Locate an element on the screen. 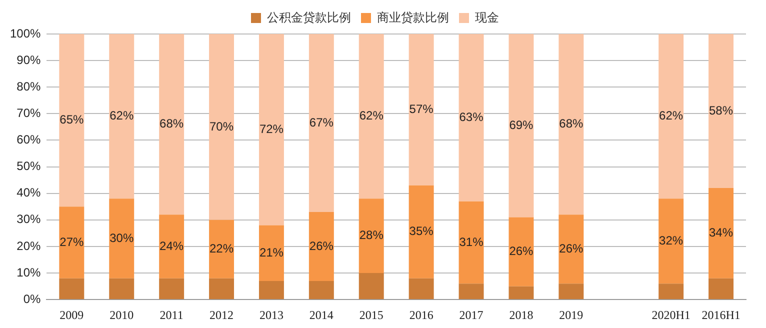 This screenshot has width=766, height=328. data-label: 27% is located at coordinates (72, 241).